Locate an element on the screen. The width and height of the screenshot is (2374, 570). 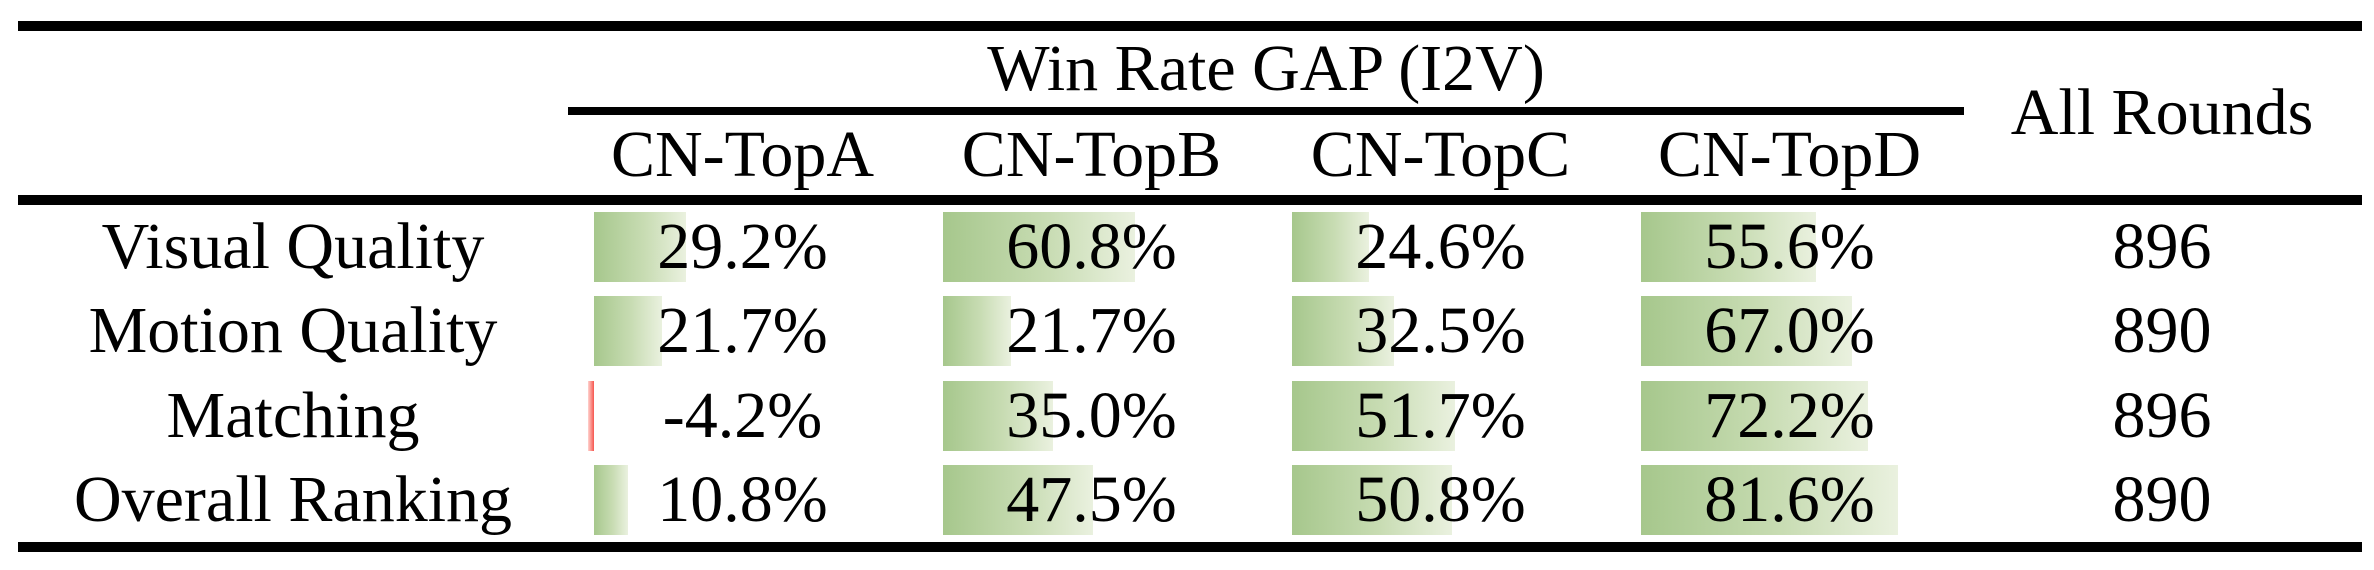
data-cell: 72.2% is located at coordinates (1789, 416).